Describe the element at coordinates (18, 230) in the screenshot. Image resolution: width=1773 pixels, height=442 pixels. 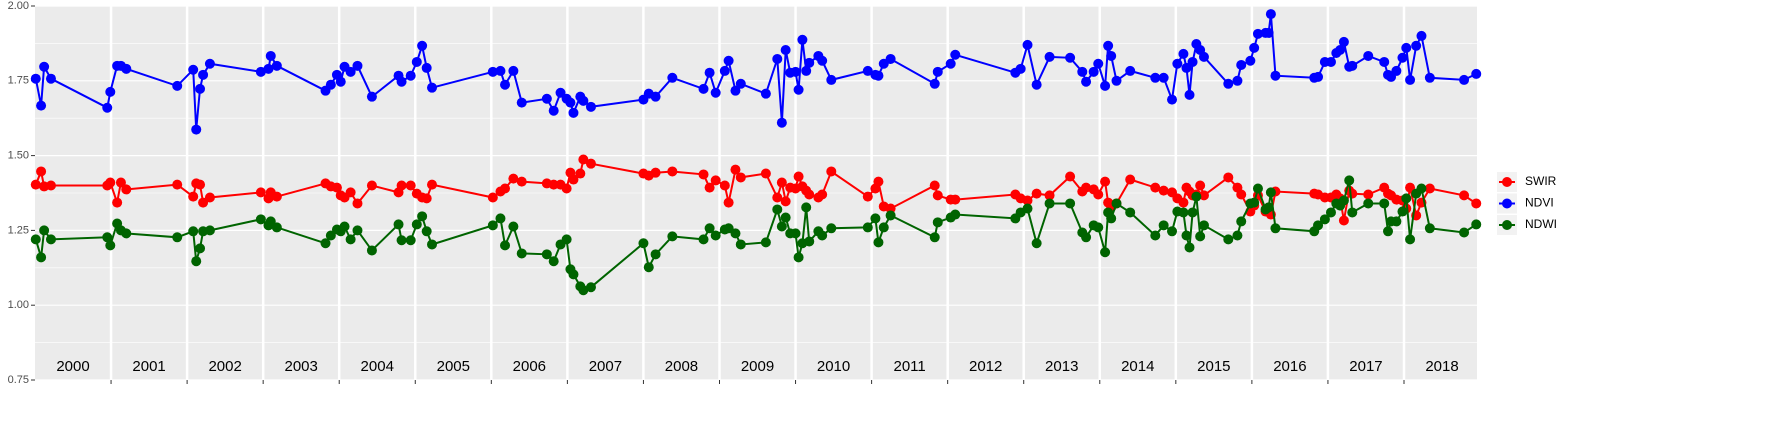
I see `y-tick-label: 1.25` at that location.